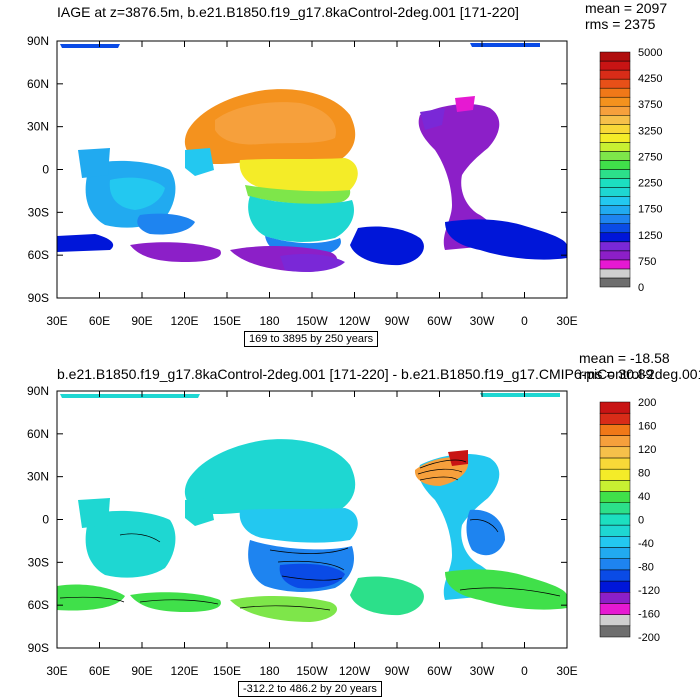 The width and height of the screenshot is (700, 700). Describe the element at coordinates (184, 671) in the screenshot. I see `x-tick-label: 120E` at that location.